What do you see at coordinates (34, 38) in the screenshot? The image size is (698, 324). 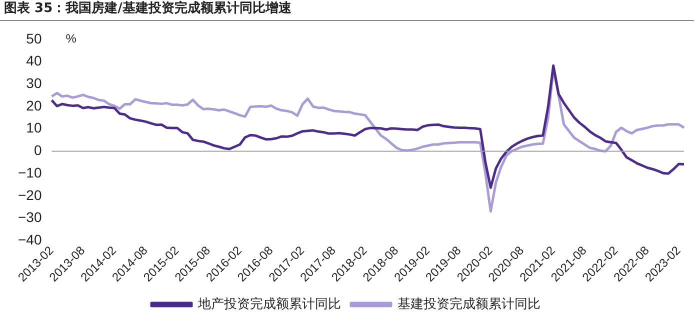 I see `y-tick-label: 50` at bounding box center [34, 38].